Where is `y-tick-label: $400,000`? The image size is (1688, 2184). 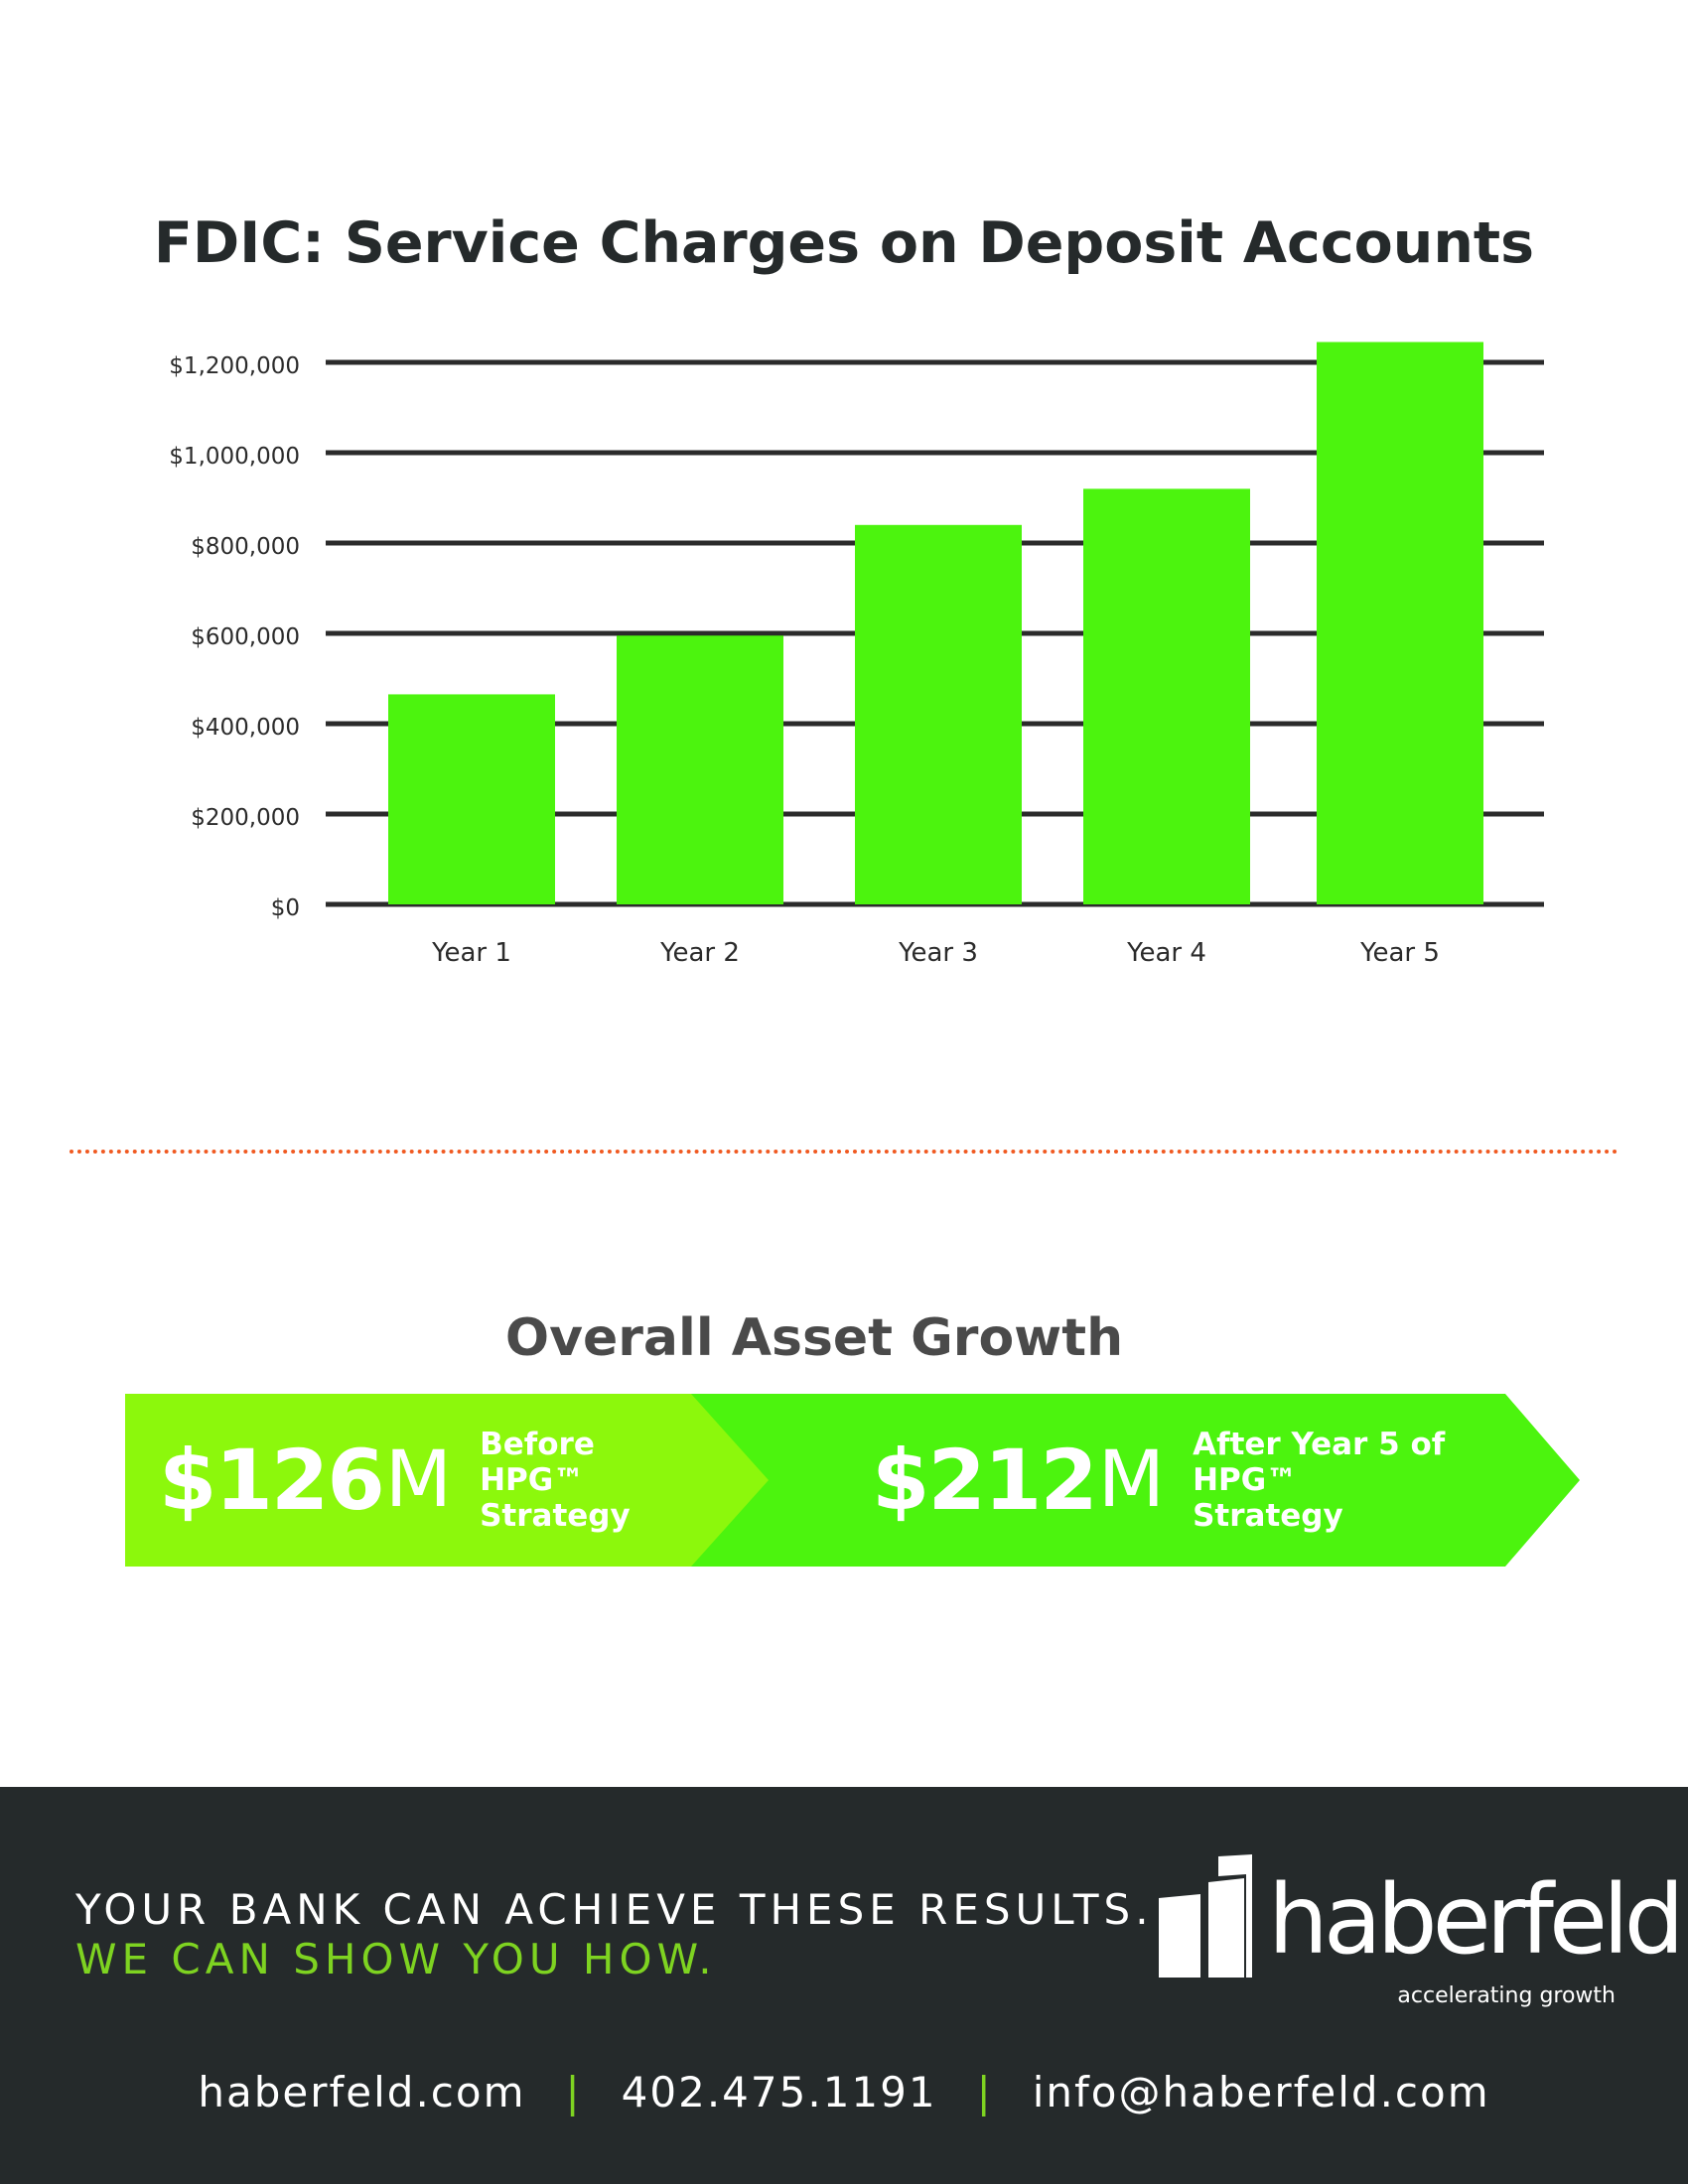
y-tick-label: $400,000 is located at coordinates (245, 728).